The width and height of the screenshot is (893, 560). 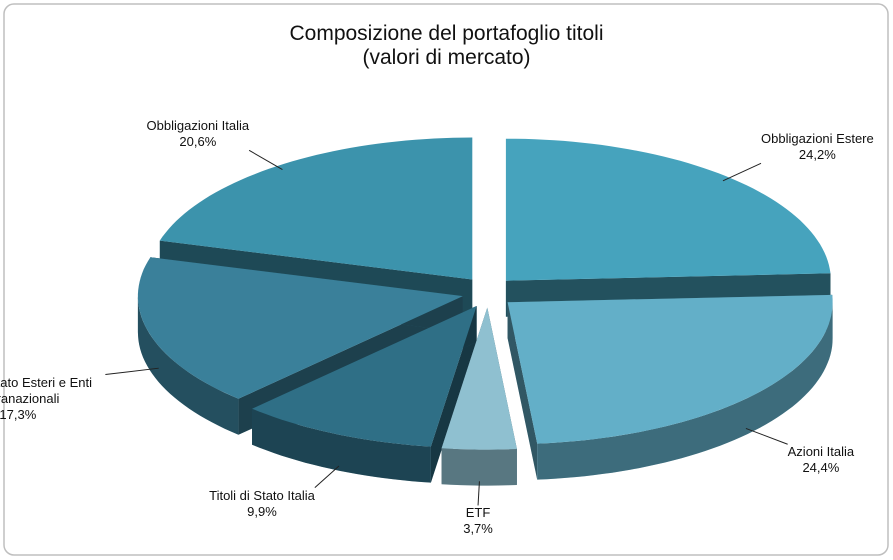 I want to click on data-label: Obbligazioni Estere 24,2%, so click(x=817, y=147).